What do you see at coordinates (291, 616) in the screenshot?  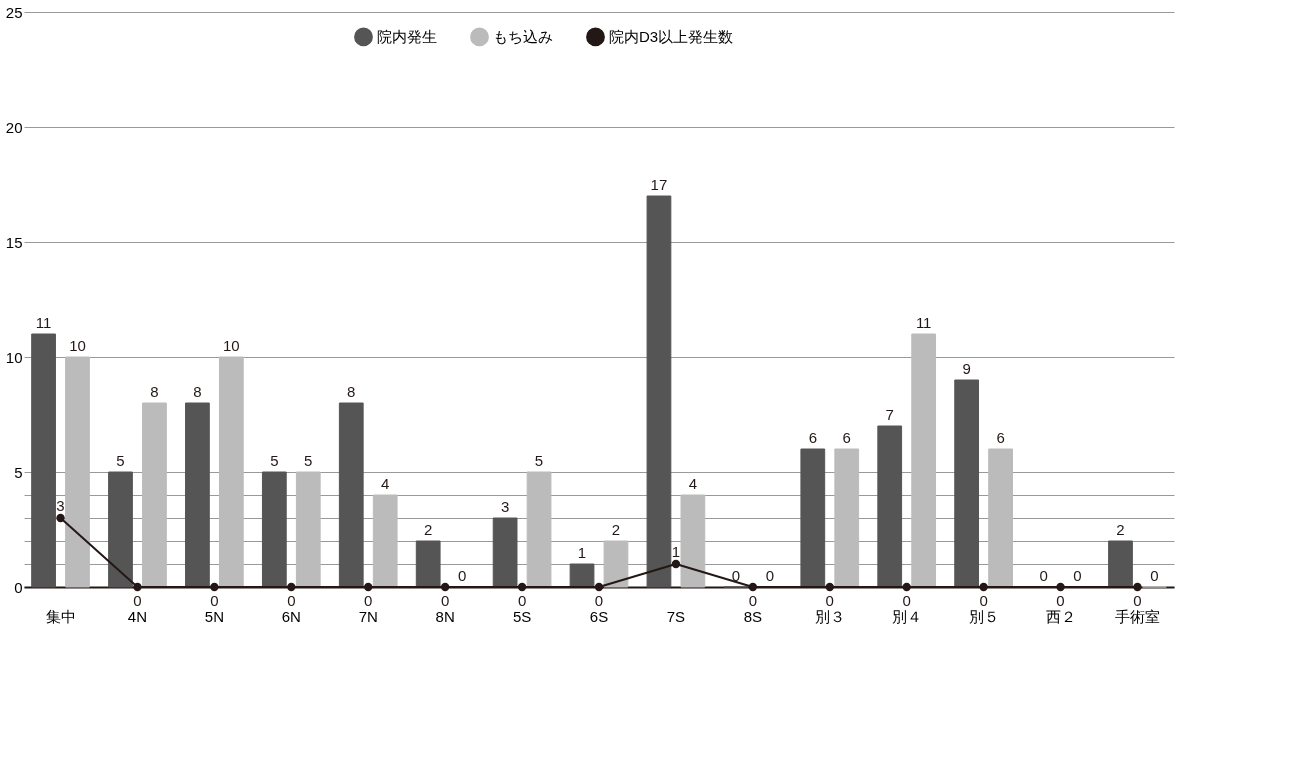 I see `x-tick-label: 6N` at bounding box center [291, 616].